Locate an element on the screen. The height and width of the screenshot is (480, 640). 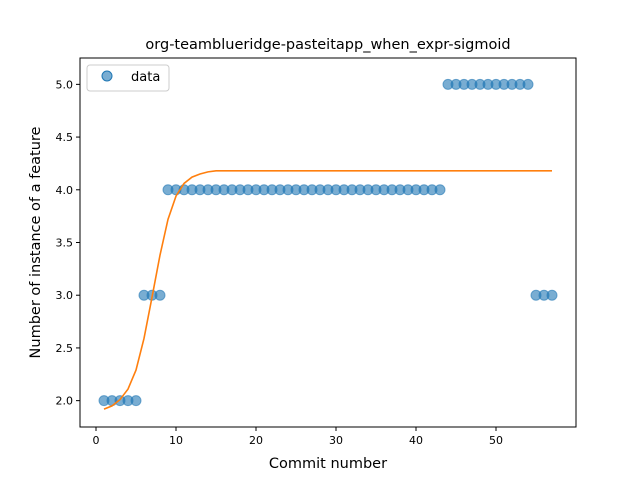
y-tick-label: 2.5 is located at coordinates (65, 348).